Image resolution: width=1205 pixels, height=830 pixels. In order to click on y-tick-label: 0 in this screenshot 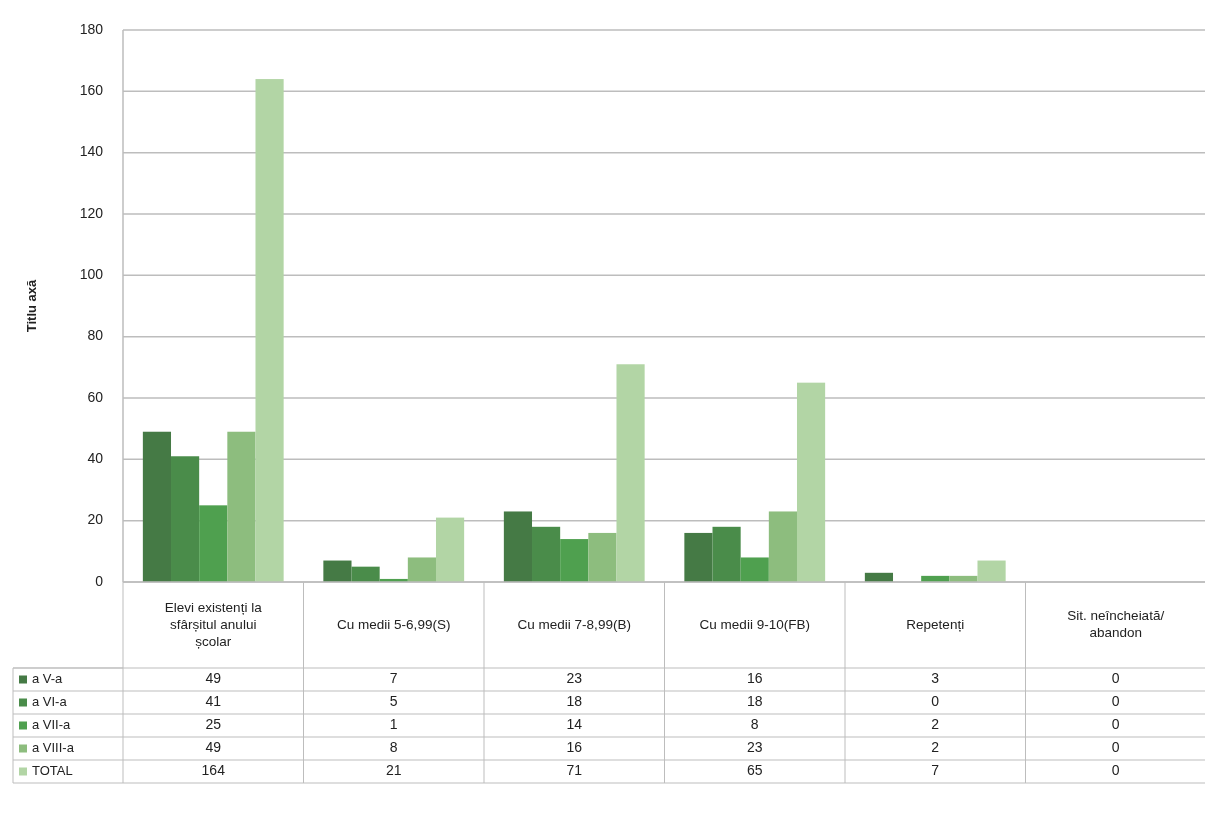, I will do `click(99, 580)`.